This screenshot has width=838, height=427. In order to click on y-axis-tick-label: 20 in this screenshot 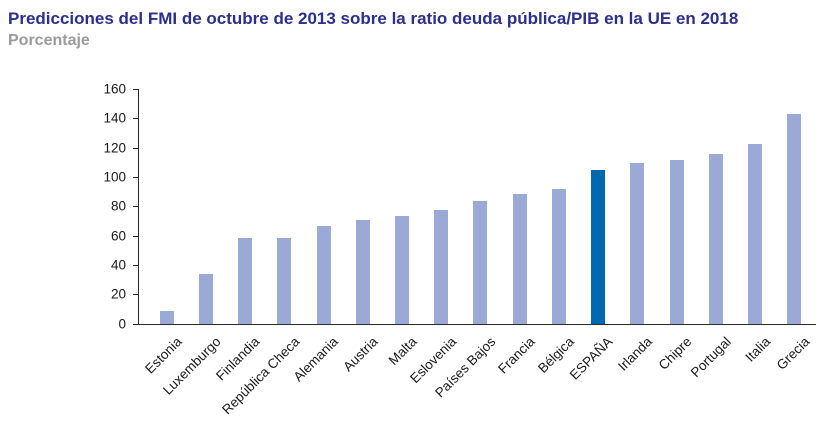, I will do `click(118, 294)`.